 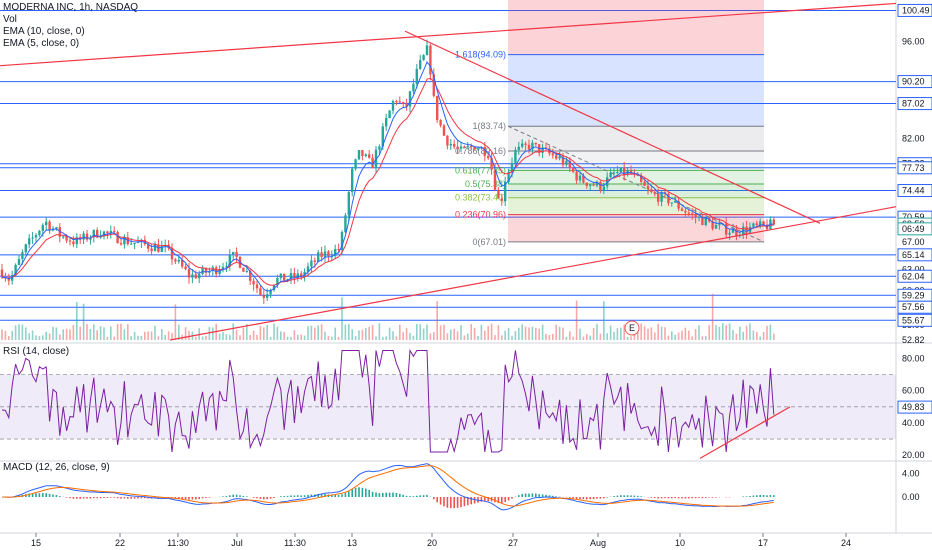 I want to click on macd-line, so click(x=387, y=487).